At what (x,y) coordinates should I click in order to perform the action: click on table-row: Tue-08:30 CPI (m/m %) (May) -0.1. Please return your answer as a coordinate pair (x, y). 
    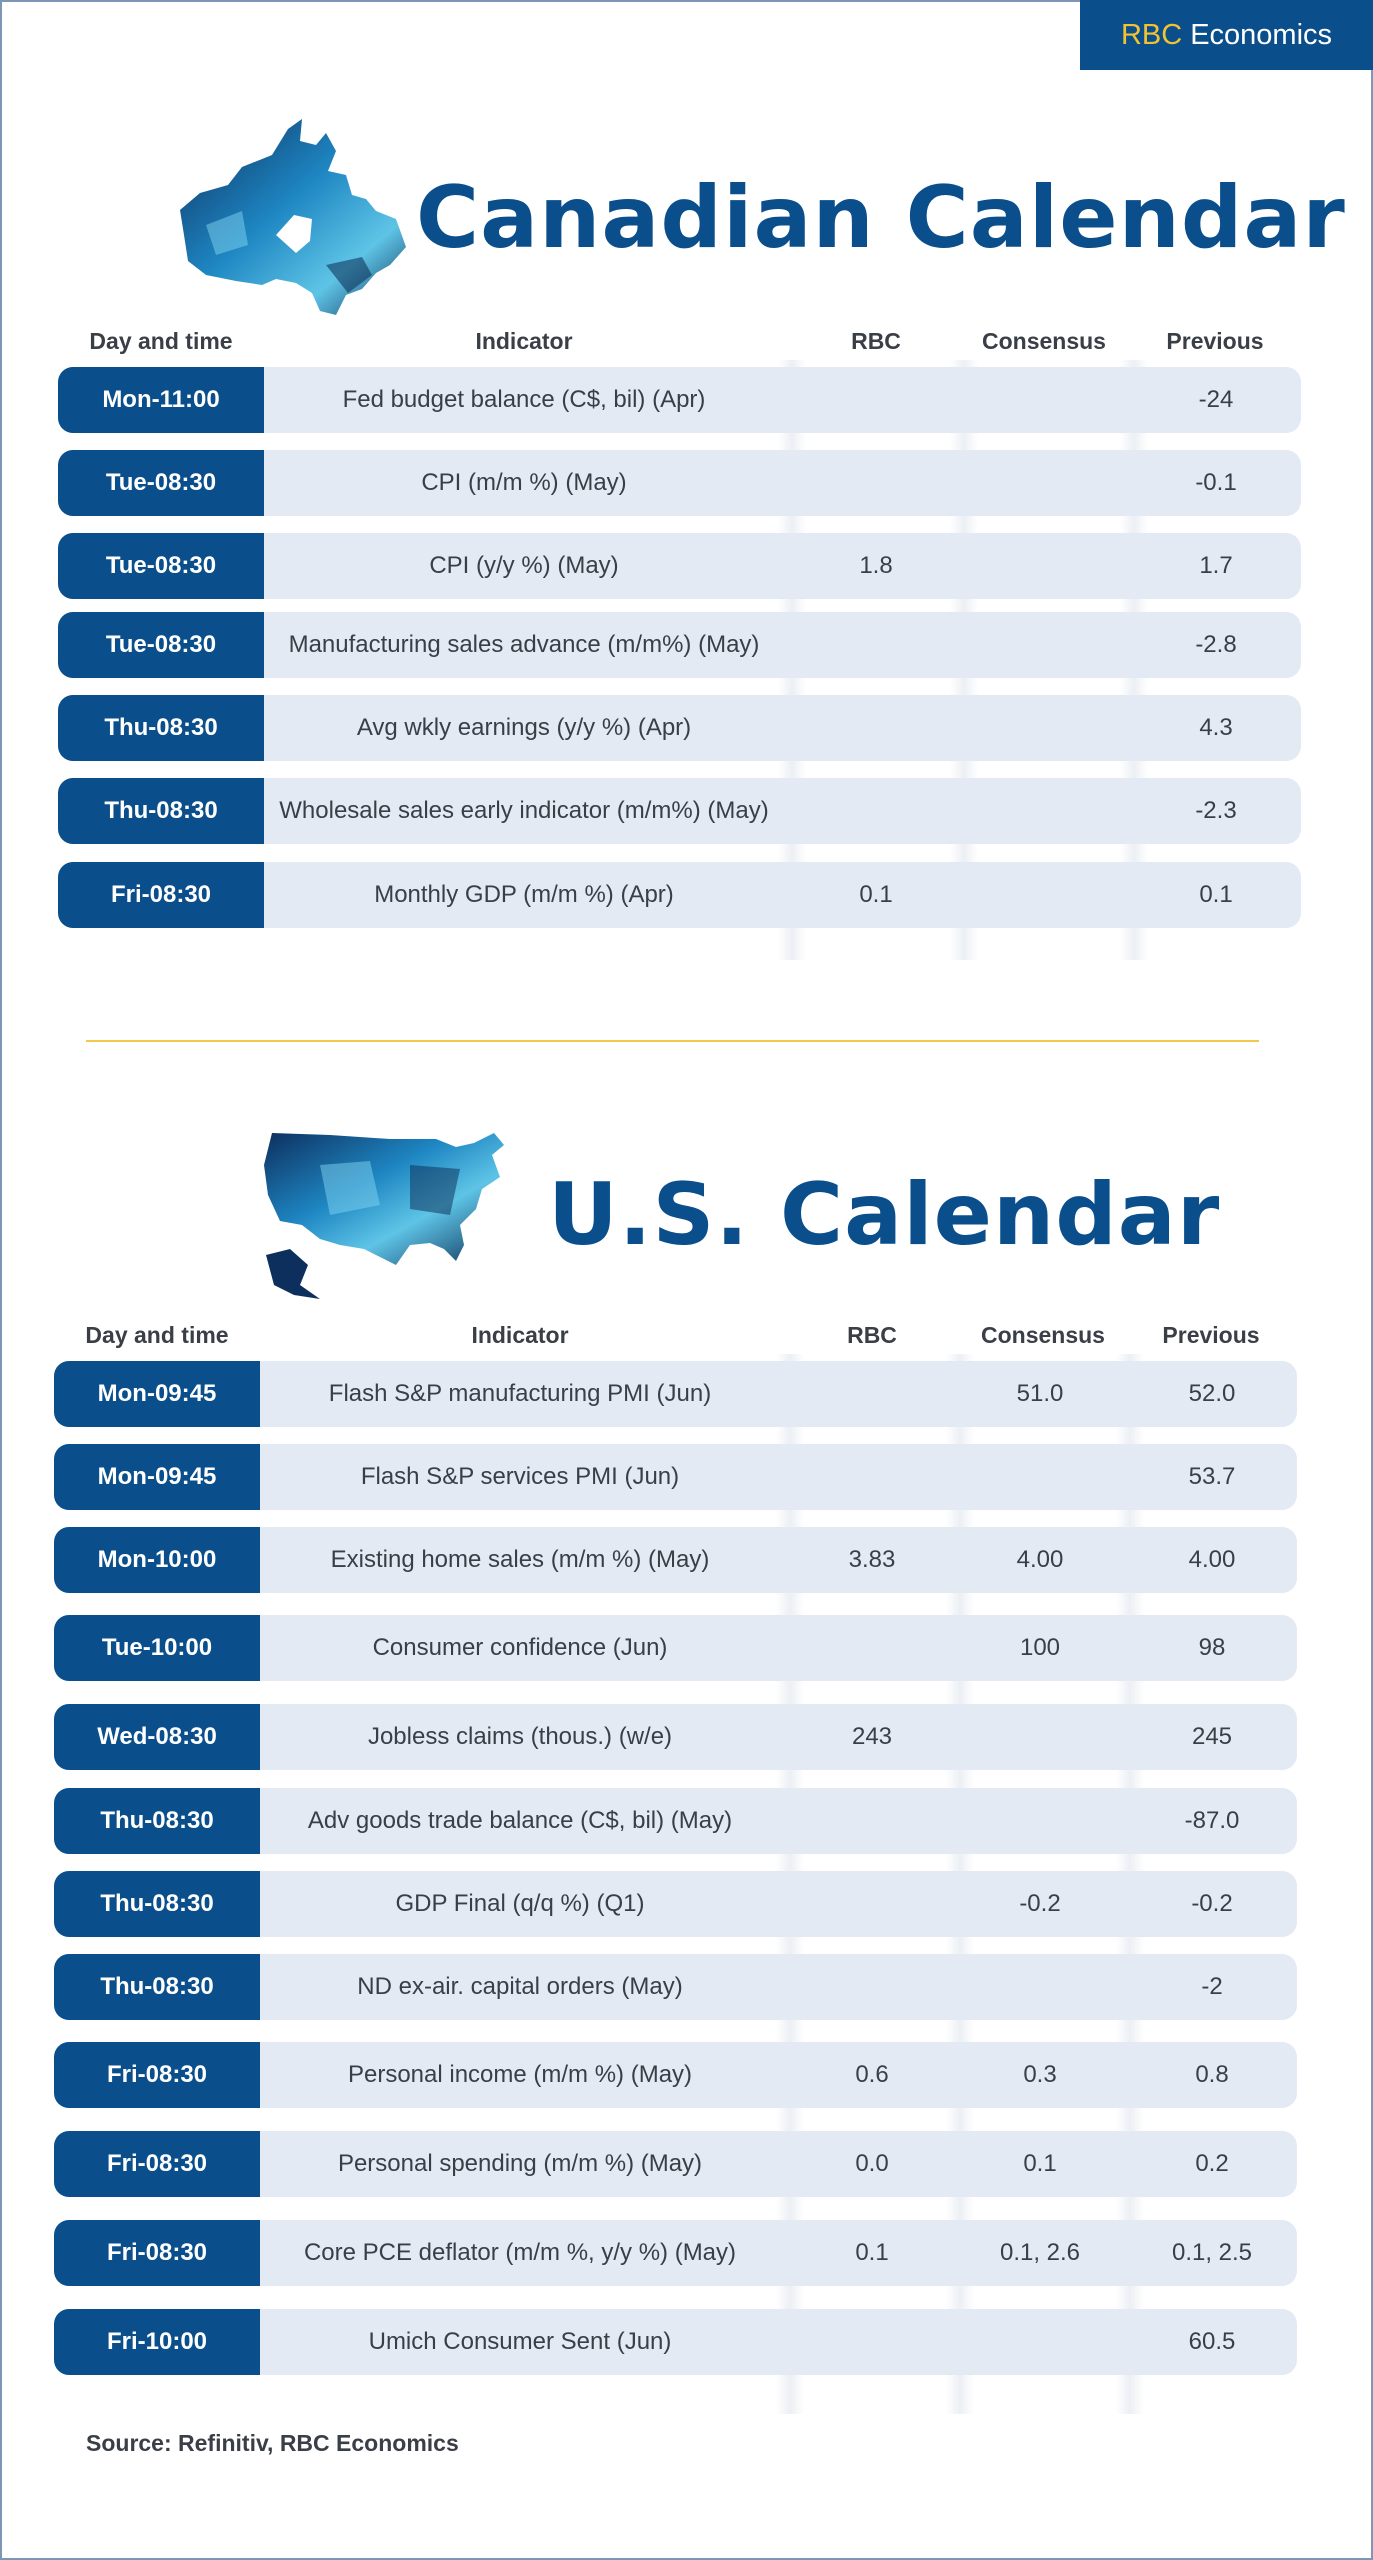
    Looking at the image, I should click on (679, 483).